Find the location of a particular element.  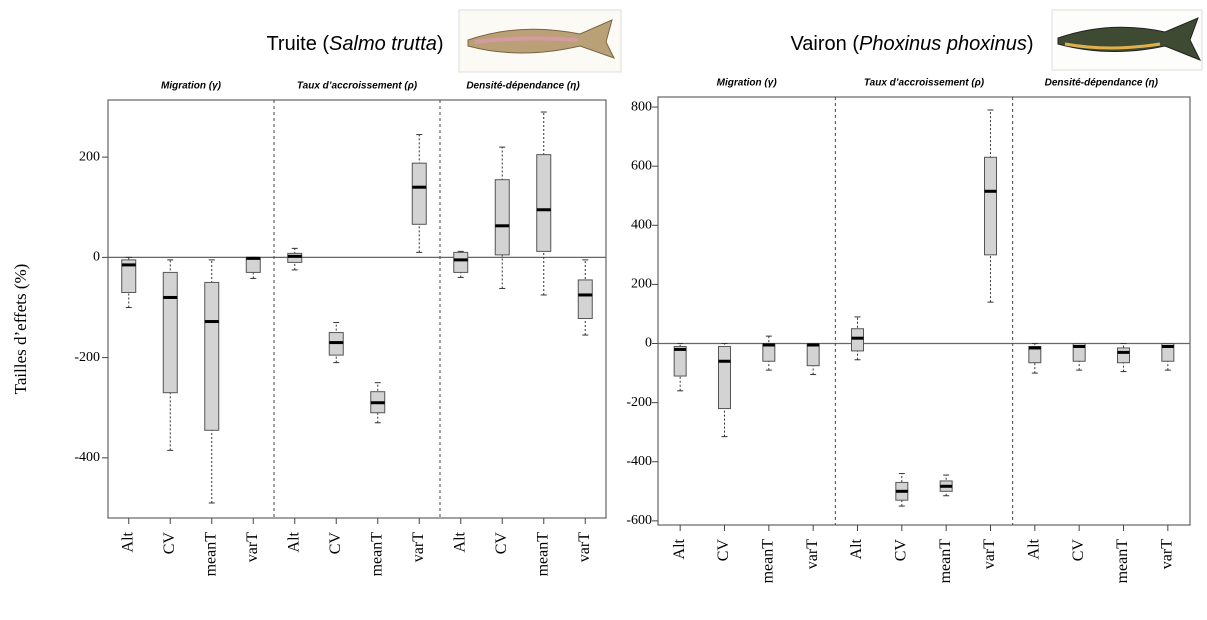

title-text: Vairon ( is located at coordinates (824, 44).